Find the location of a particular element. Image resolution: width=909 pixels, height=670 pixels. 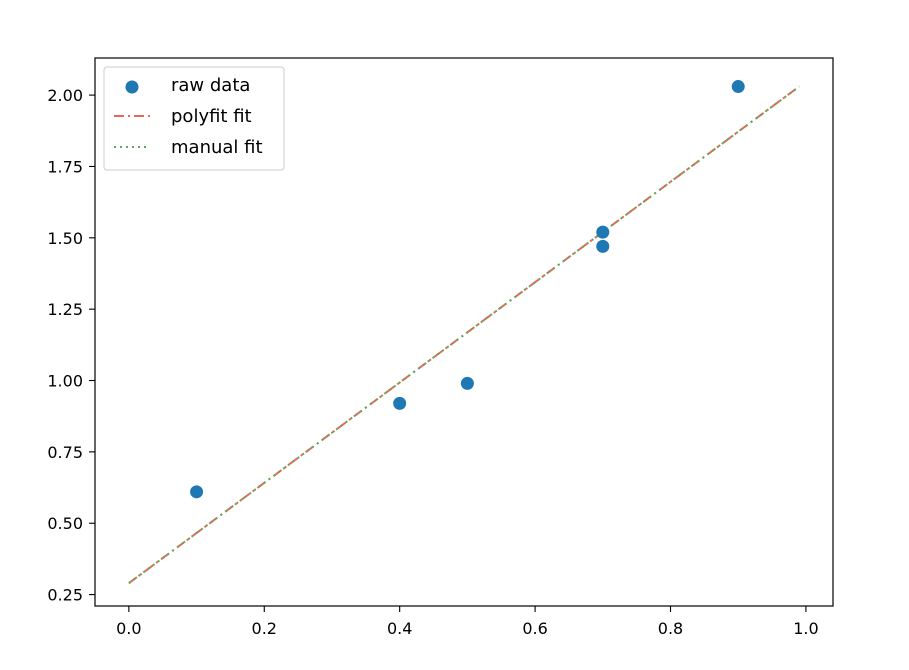

x-tick-label: 1.0 is located at coordinates (805, 628).